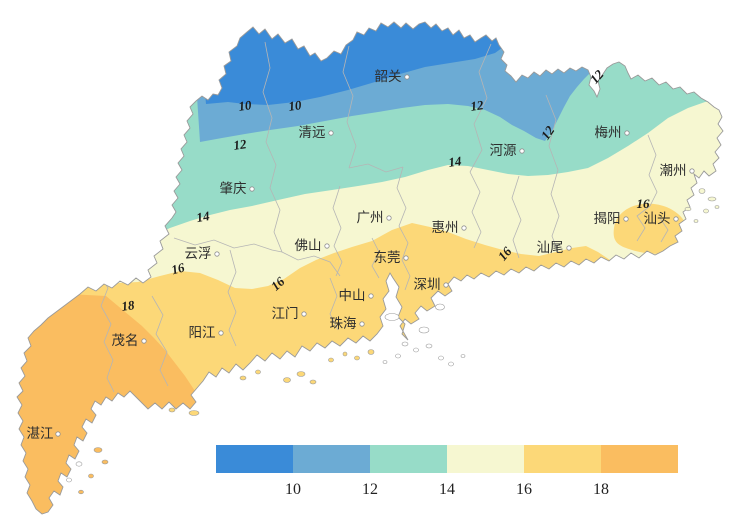 The image size is (730, 520). Describe the element at coordinates (657, 218) in the screenshot. I see `city-label: 汕头` at that location.